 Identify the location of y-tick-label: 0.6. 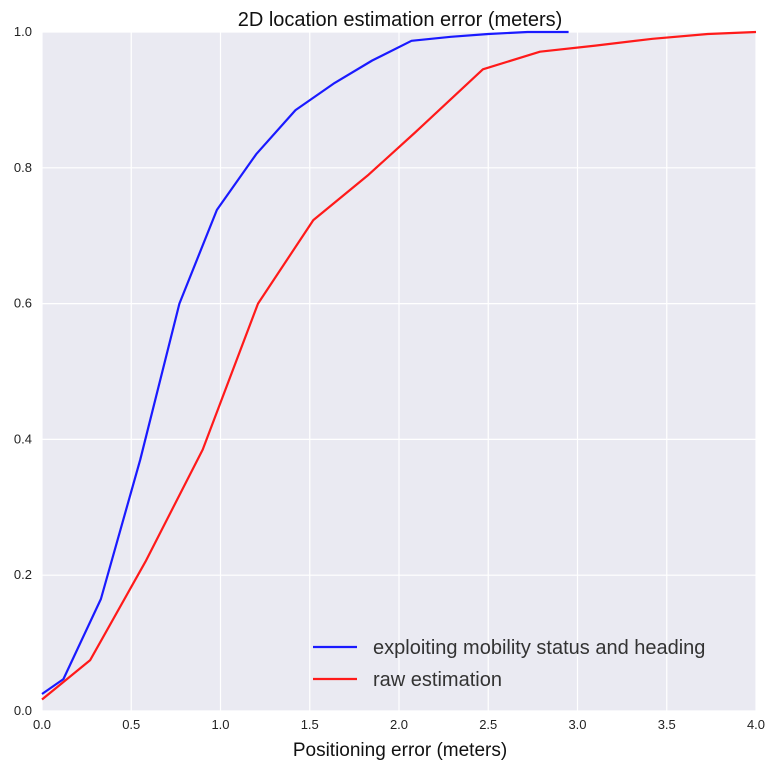
(23, 303).